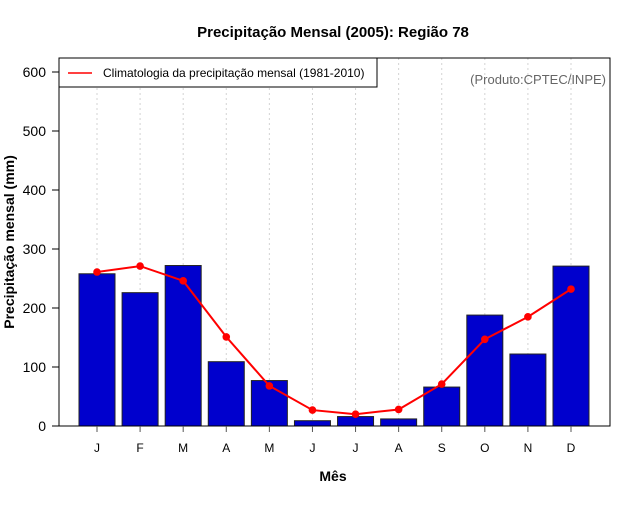 This screenshot has width=640, height=505. What do you see at coordinates (35, 190) in the screenshot?
I see `y-tick-label: 400` at bounding box center [35, 190].